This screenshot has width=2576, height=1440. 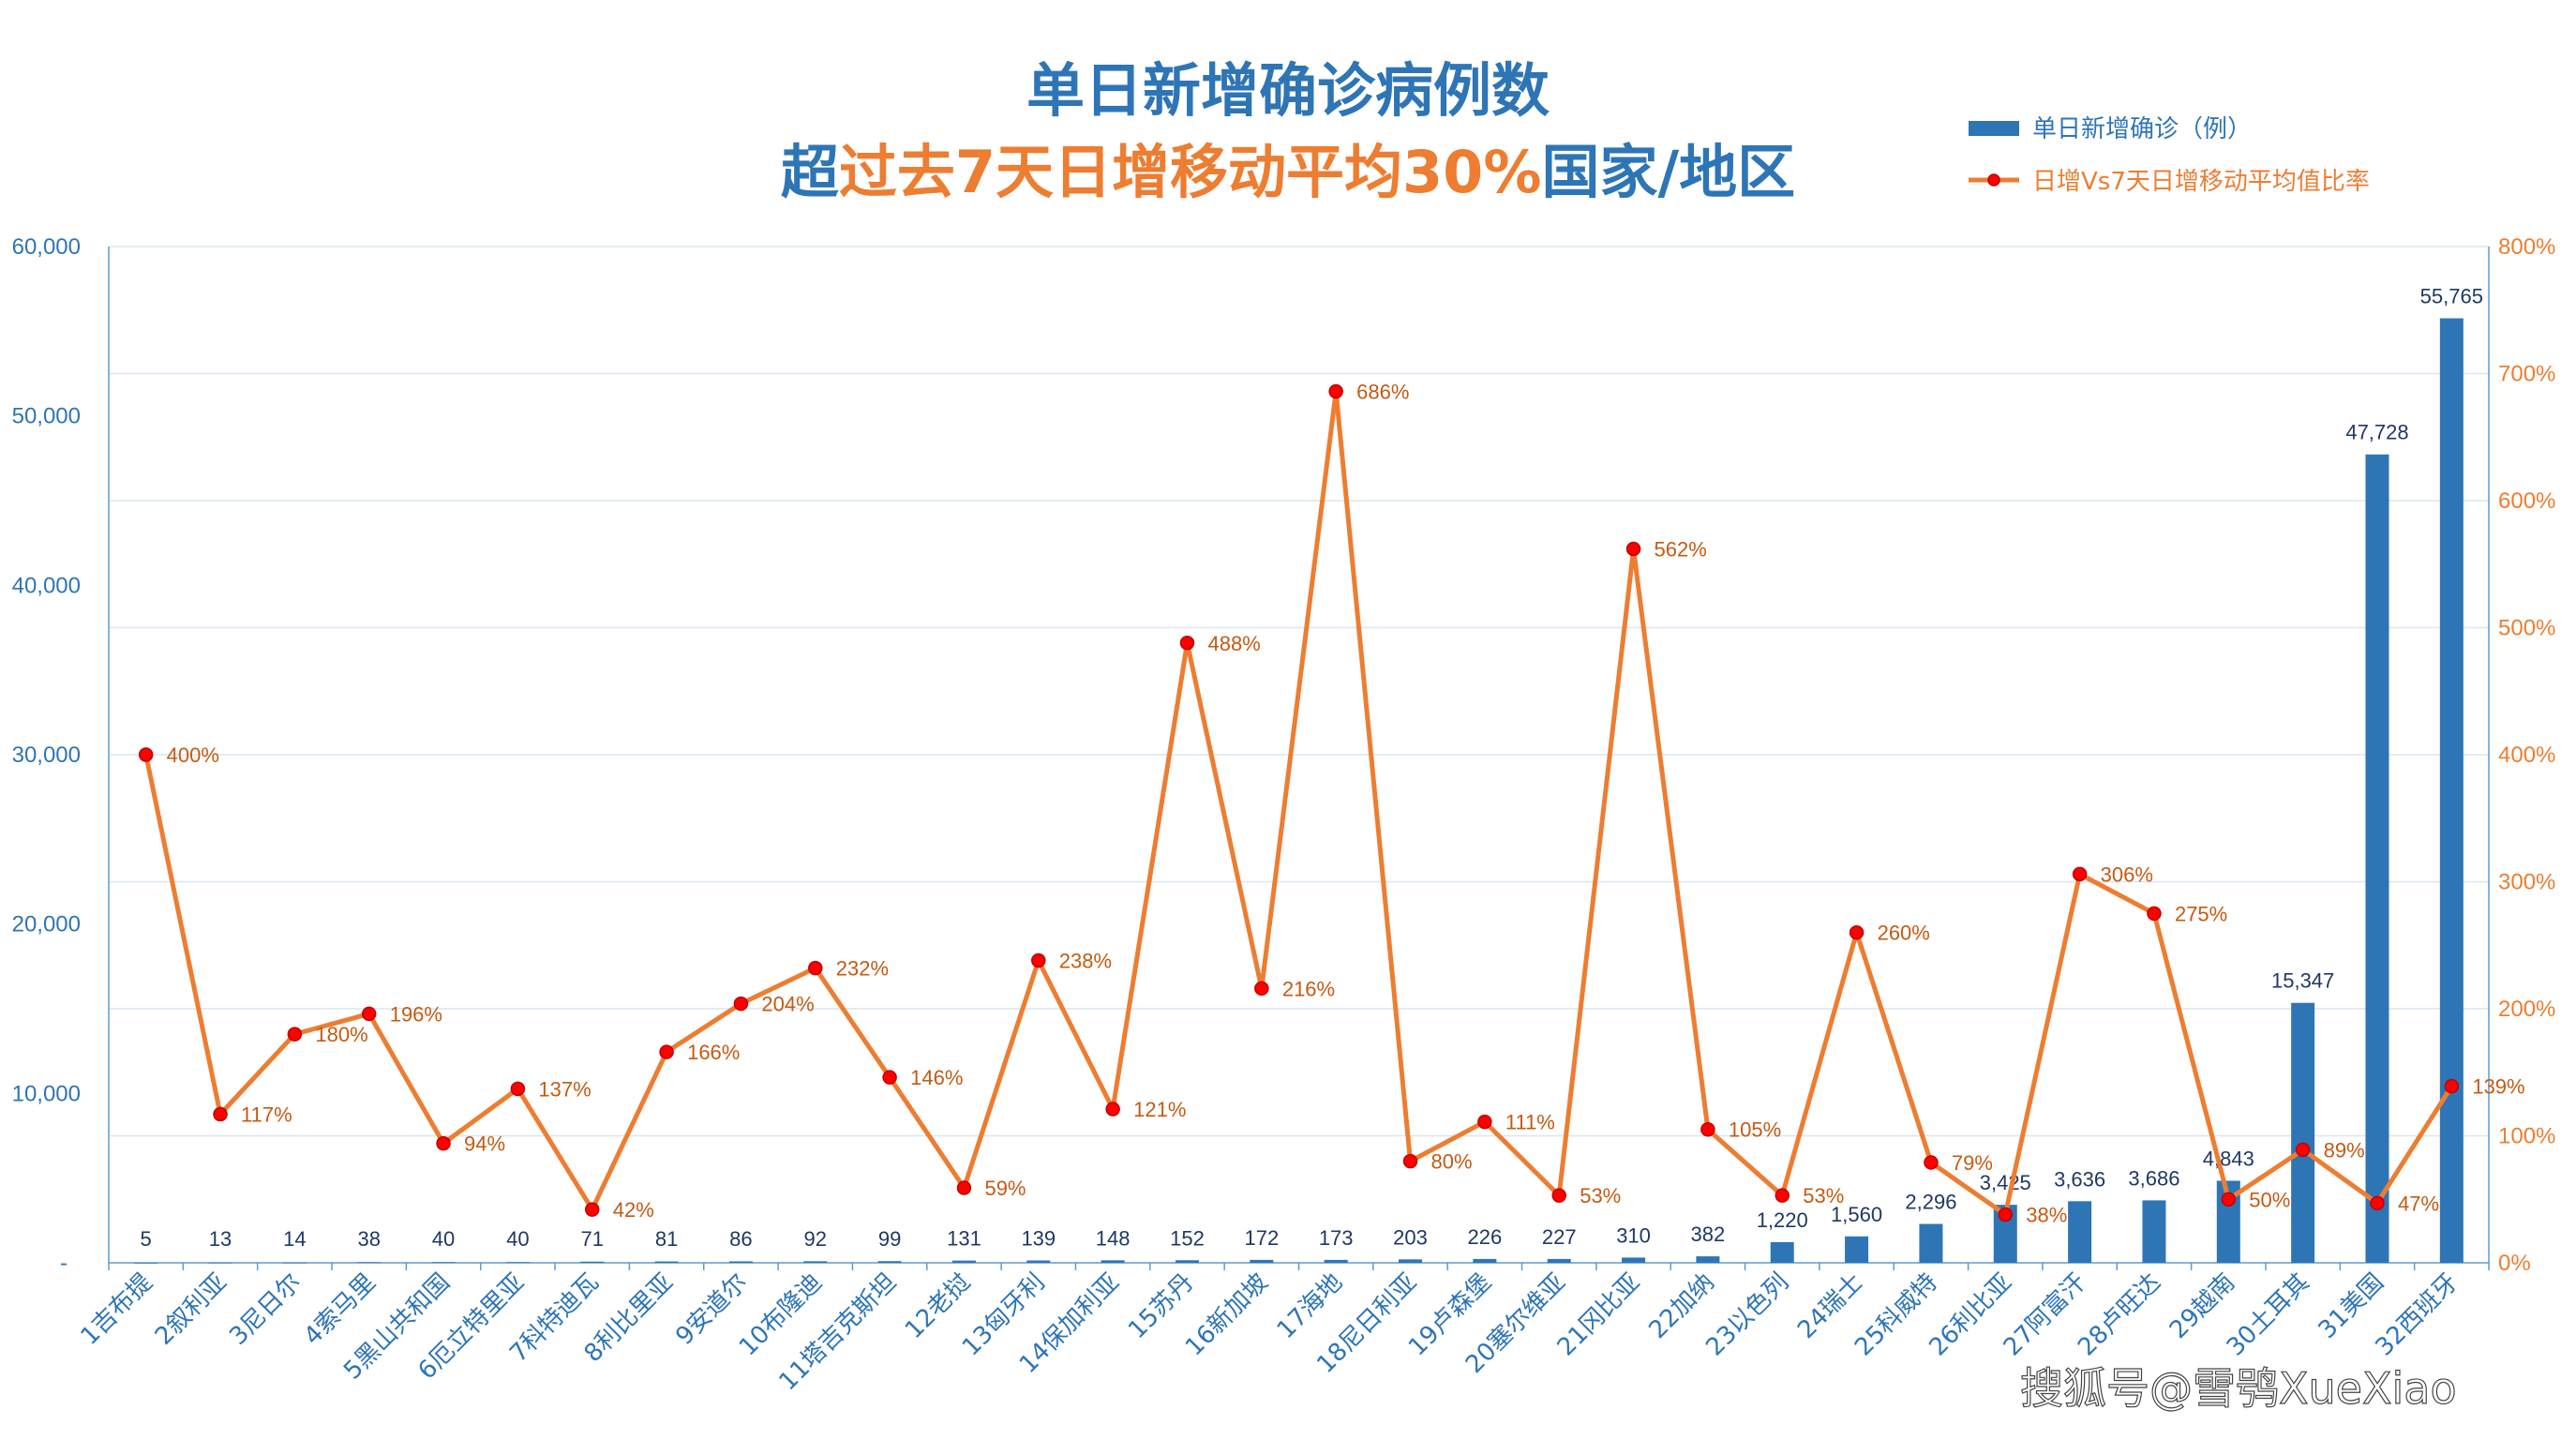 What do you see at coordinates (47, 755) in the screenshot?
I see `left-tick-label: 30,000` at bounding box center [47, 755].